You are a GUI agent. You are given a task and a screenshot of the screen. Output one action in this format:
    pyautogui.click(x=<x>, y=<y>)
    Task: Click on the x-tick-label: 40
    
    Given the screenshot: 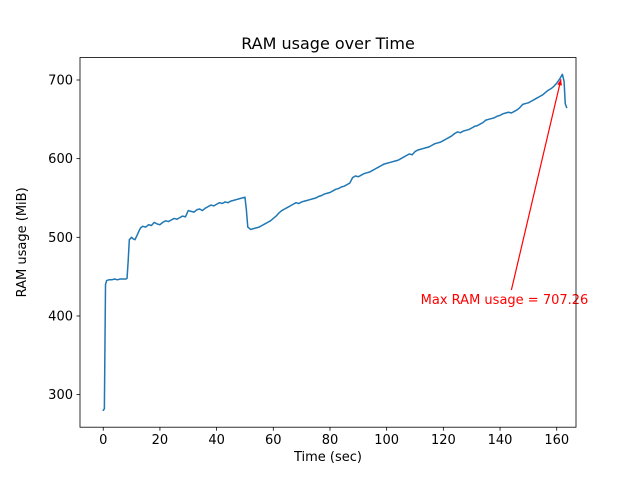 What is the action you would take?
    pyautogui.click(x=216, y=440)
    